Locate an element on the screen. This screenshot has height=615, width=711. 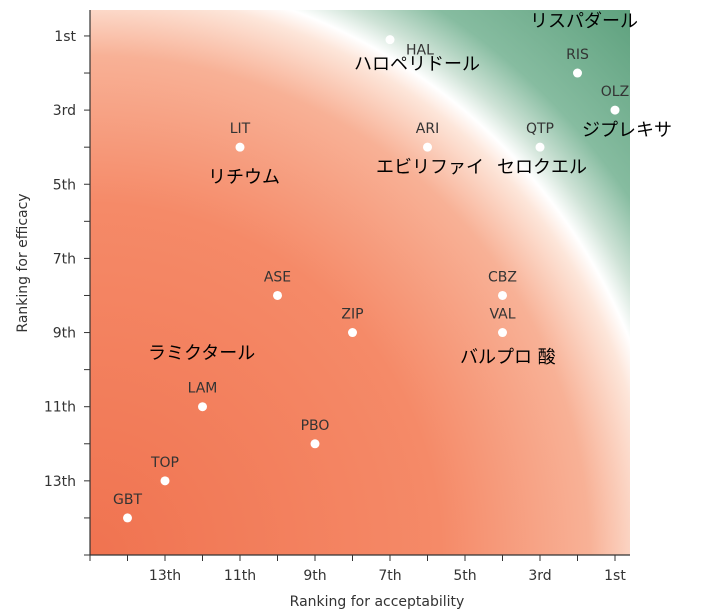
x-tick-label: 5th is located at coordinates (464, 576).